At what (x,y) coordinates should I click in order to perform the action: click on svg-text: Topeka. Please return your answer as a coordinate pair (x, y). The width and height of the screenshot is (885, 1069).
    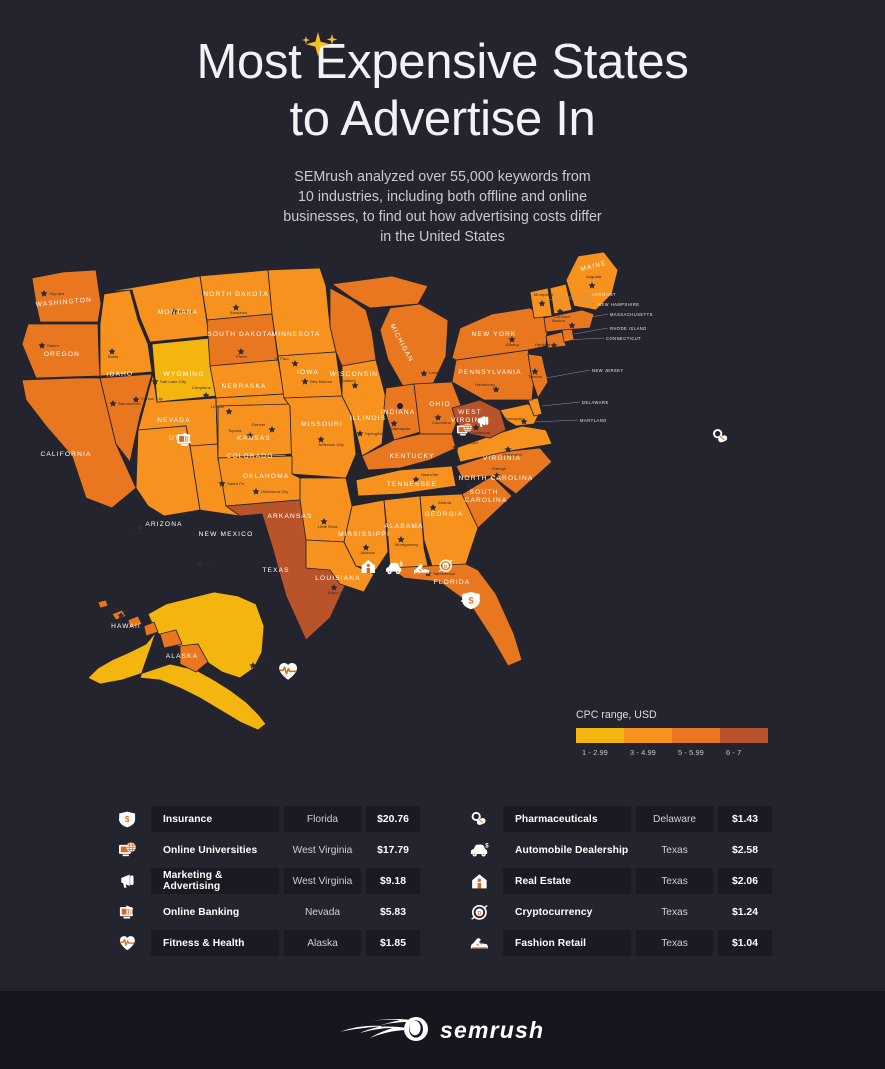
    Looking at the image, I should click on (235, 430).